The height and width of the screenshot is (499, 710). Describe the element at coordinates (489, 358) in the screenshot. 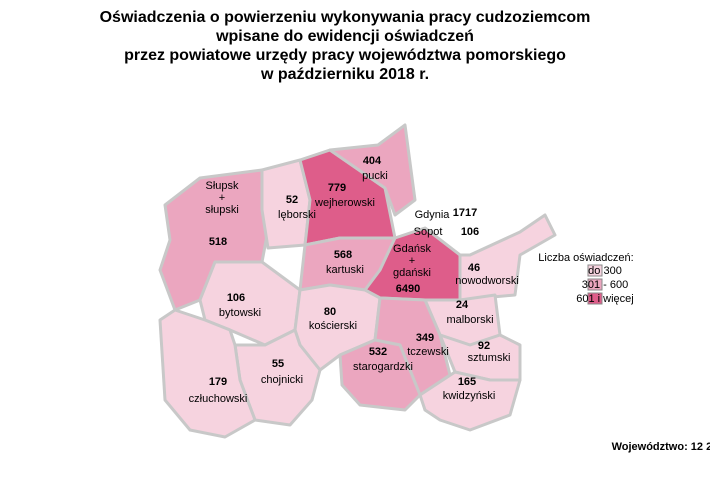

I see `region-name: sztumski` at that location.